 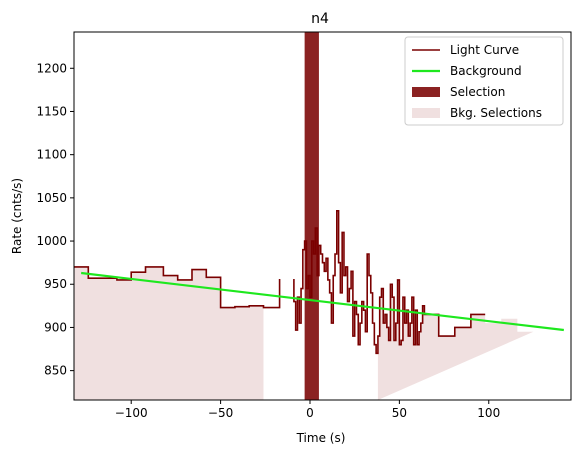 I want to click on y-tick-label: 950, so click(x=55, y=284).